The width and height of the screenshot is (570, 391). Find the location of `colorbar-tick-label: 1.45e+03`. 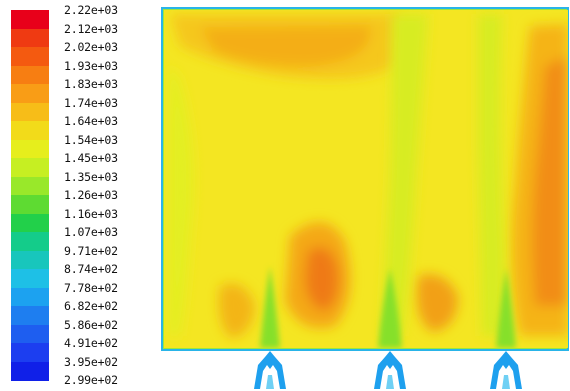

colorbar-tick-label: 1.45e+03 is located at coordinates (91, 158).